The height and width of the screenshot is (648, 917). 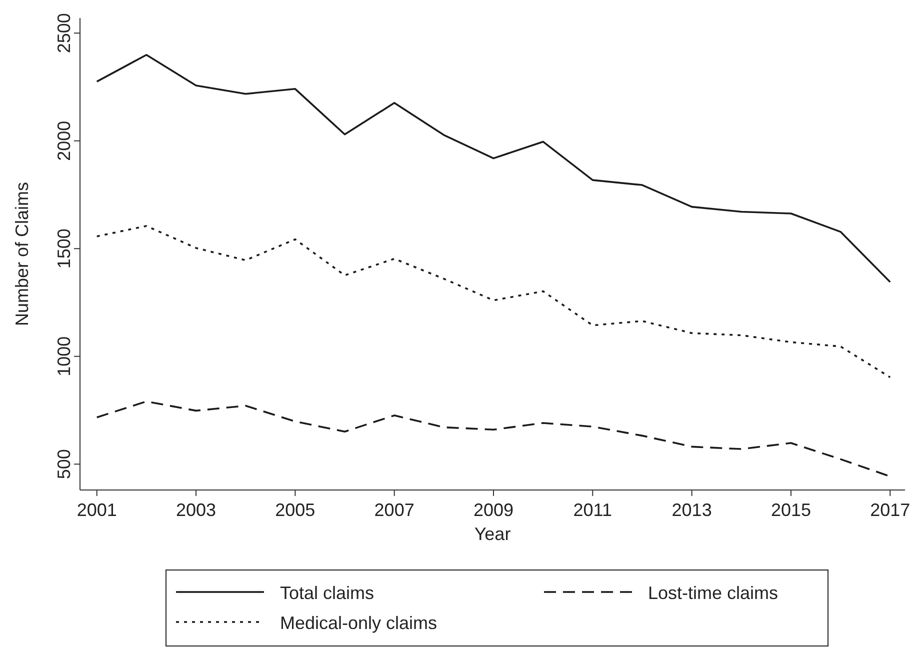 I want to click on x-tick-label: 2013, so click(x=692, y=510).